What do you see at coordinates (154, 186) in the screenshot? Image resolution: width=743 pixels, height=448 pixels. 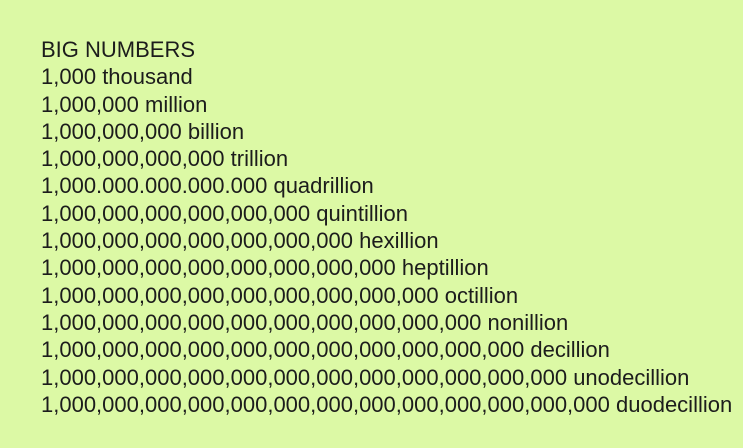 I see `number-value: 1,000.000.000.000.000` at bounding box center [154, 186].